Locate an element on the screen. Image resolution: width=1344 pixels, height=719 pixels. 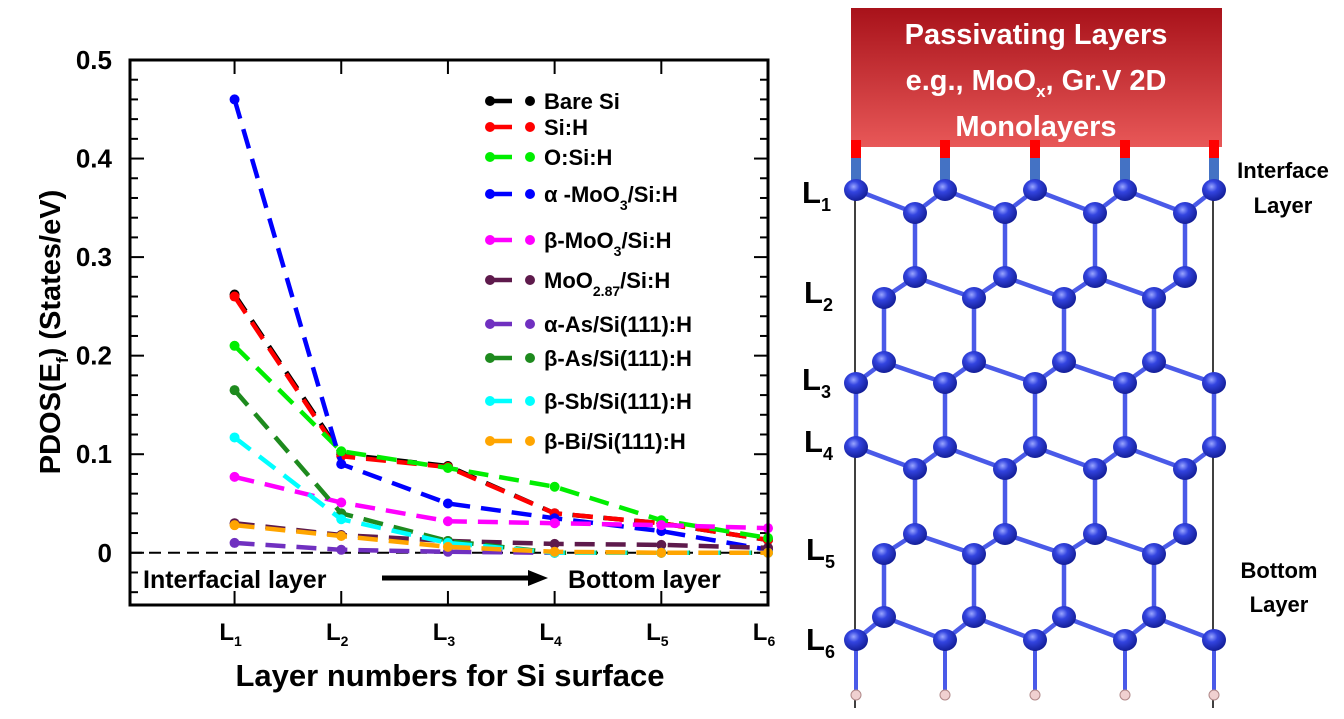
legend-item: α-As/Si(111):H is located at coordinates (588, 324).